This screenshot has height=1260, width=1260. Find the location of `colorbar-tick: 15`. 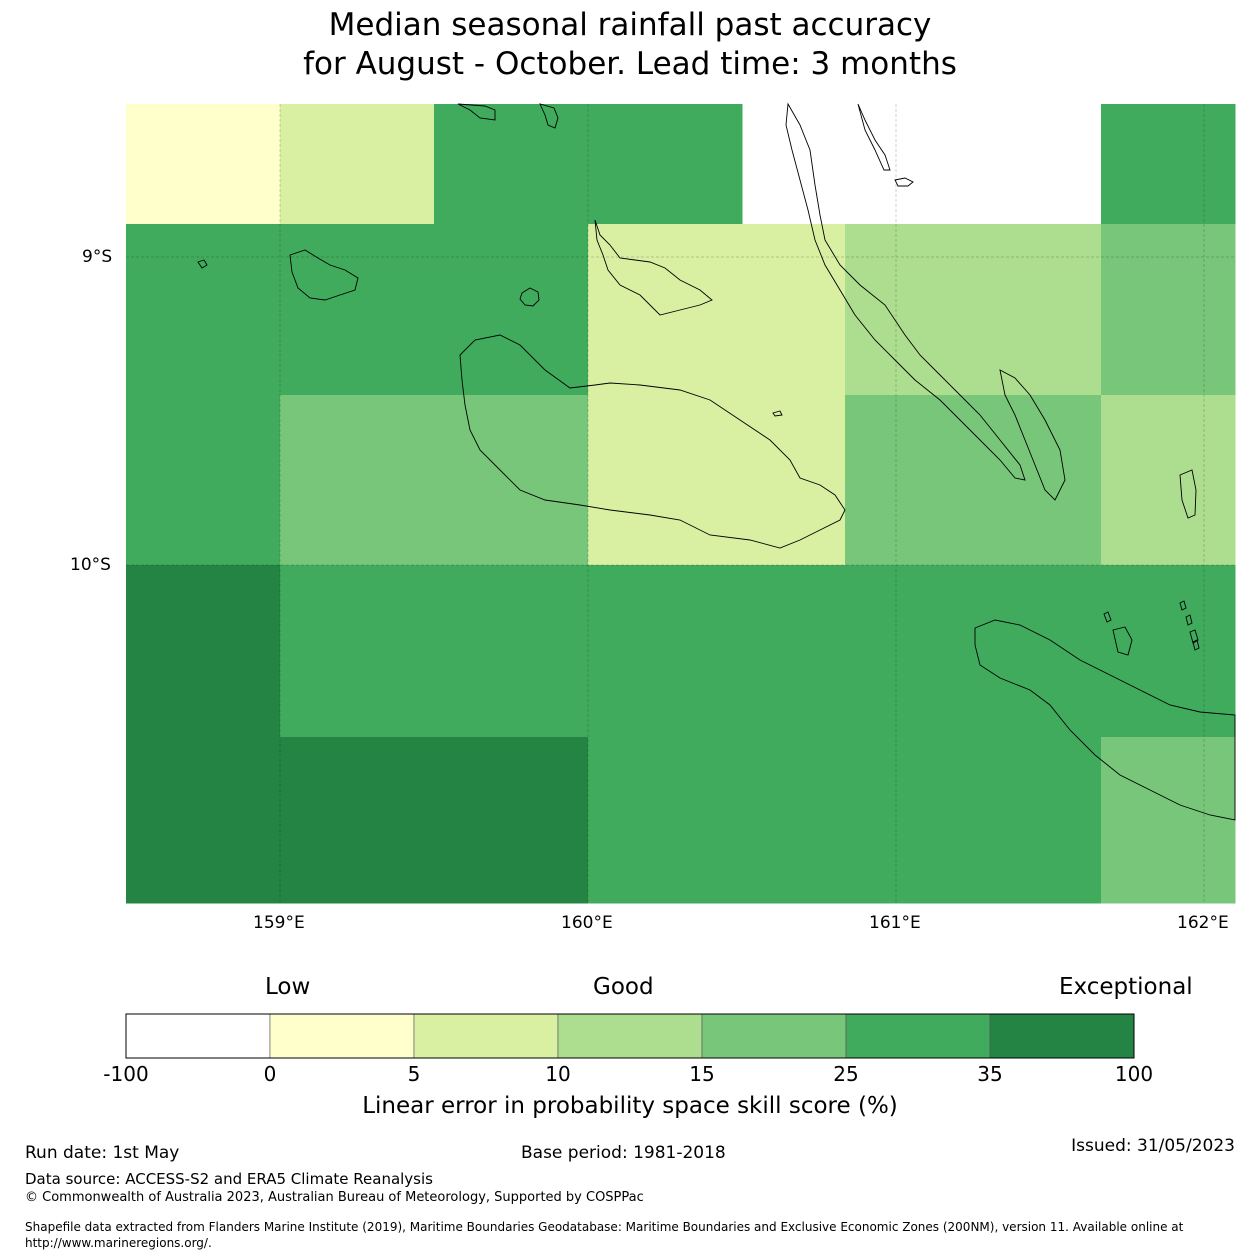

colorbar-tick: 15 is located at coordinates (702, 1074).